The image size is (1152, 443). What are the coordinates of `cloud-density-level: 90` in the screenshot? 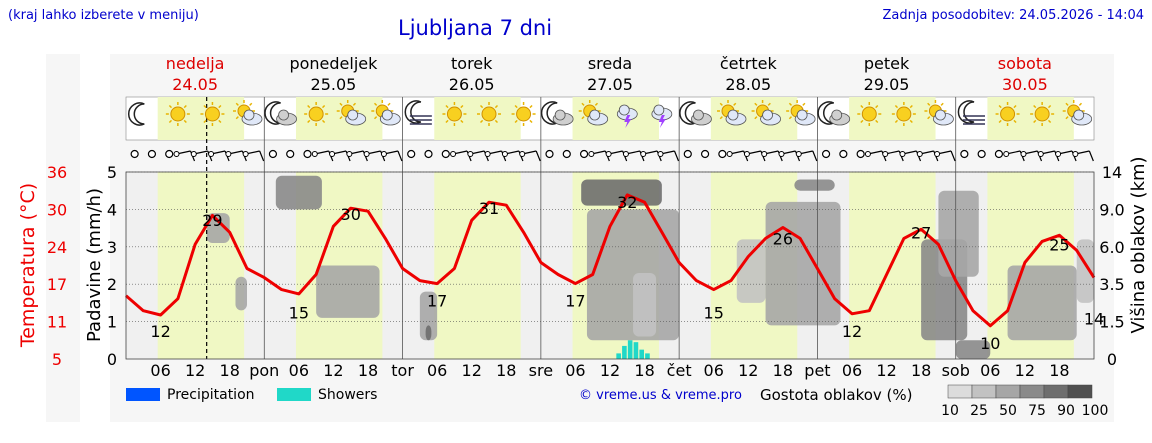 It's located at (1066, 411).